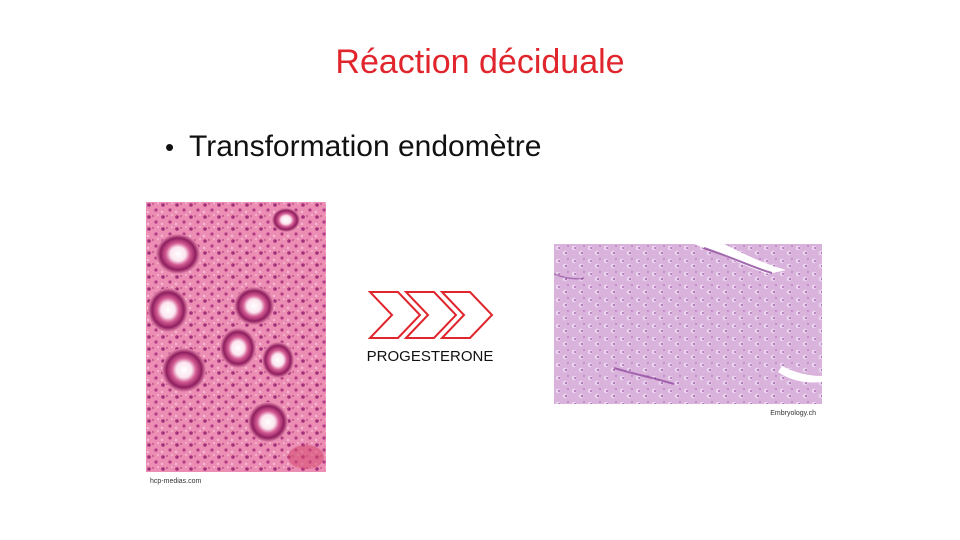 The image size is (960, 540). I want to click on endometrium-histology-illustration, so click(236, 337).